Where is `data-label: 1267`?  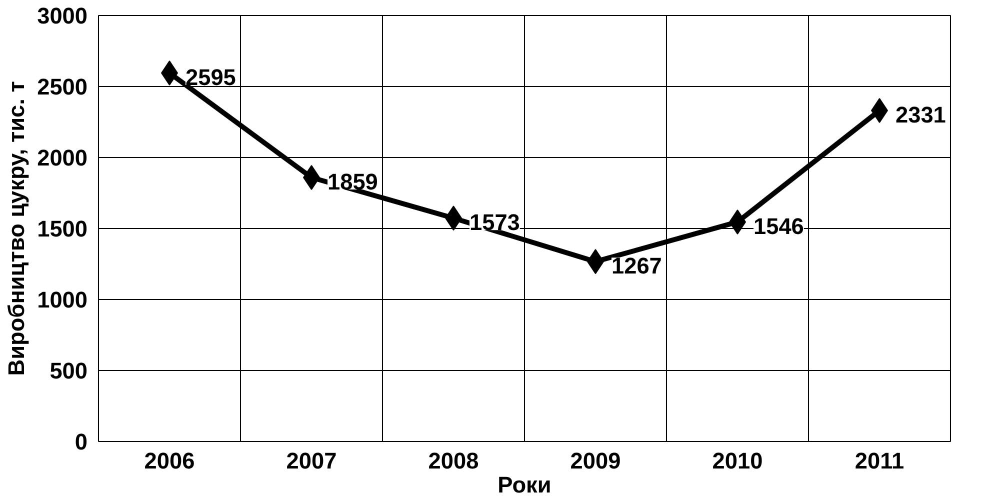 data-label: 1267 is located at coordinates (637, 265).